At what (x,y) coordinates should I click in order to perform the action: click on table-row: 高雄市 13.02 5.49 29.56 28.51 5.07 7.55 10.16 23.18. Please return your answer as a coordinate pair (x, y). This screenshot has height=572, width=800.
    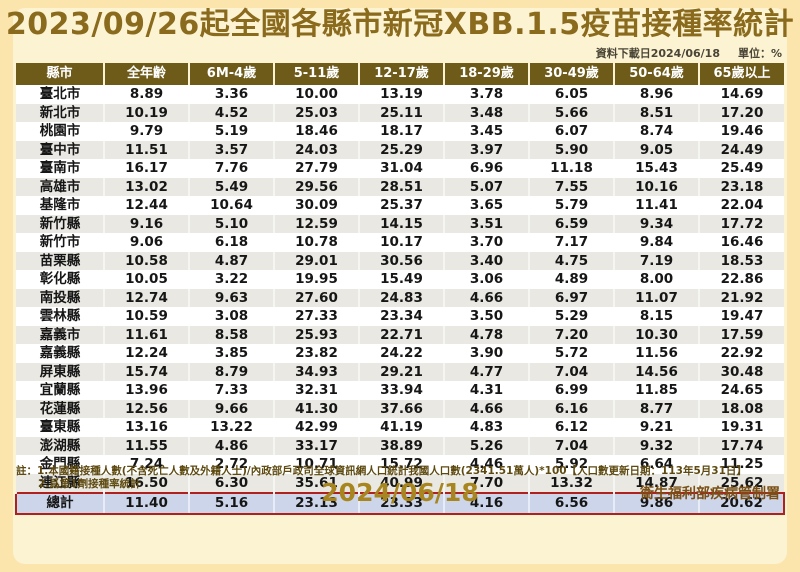
    Looking at the image, I should click on (400, 186).